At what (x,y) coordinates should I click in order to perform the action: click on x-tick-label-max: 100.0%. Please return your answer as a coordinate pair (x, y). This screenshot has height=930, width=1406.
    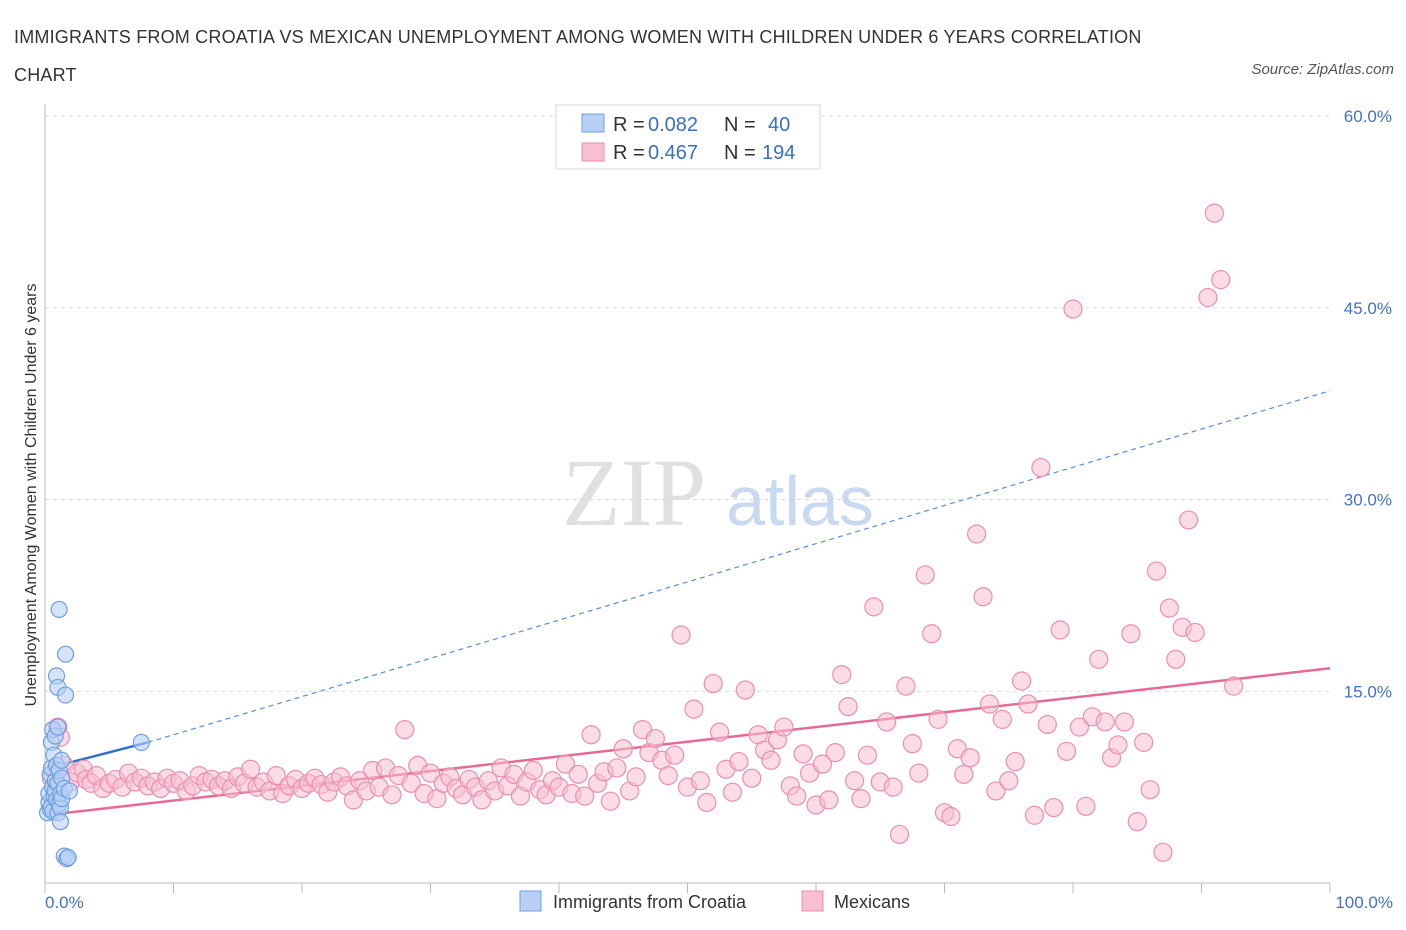
    Looking at the image, I should click on (1364, 902).